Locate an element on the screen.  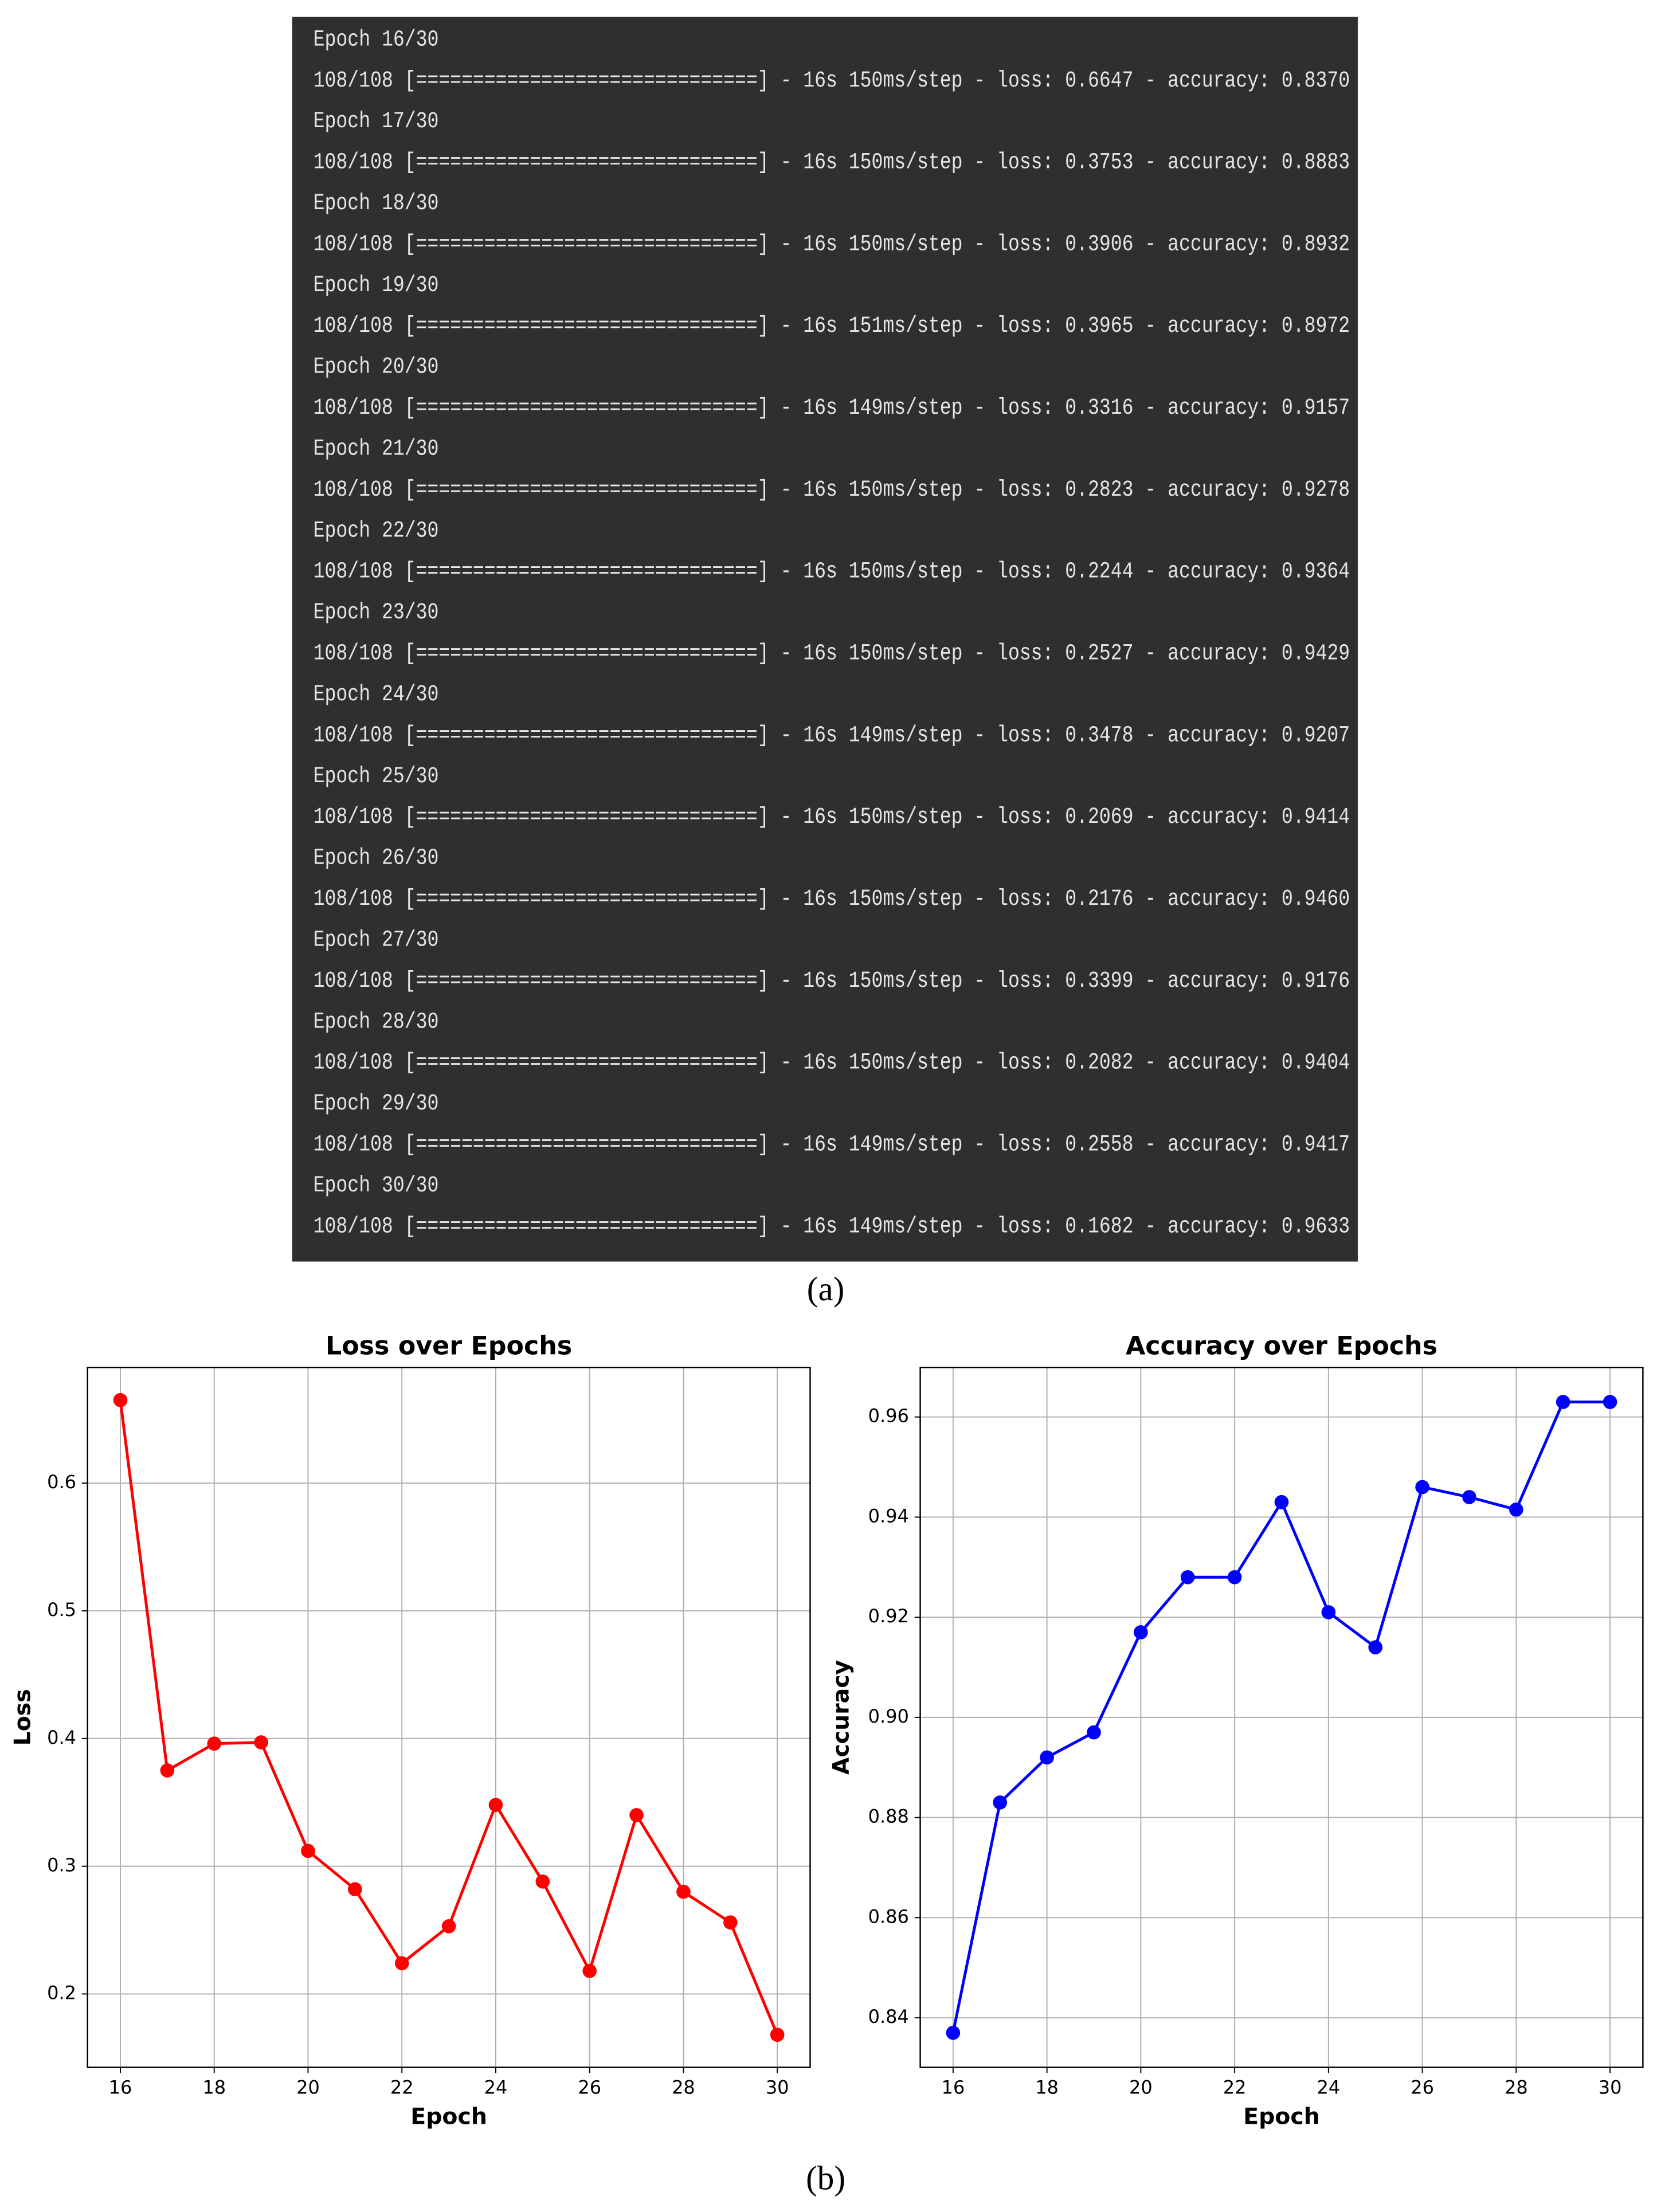
y-tick-label: 0.4 is located at coordinates (61, 1737).